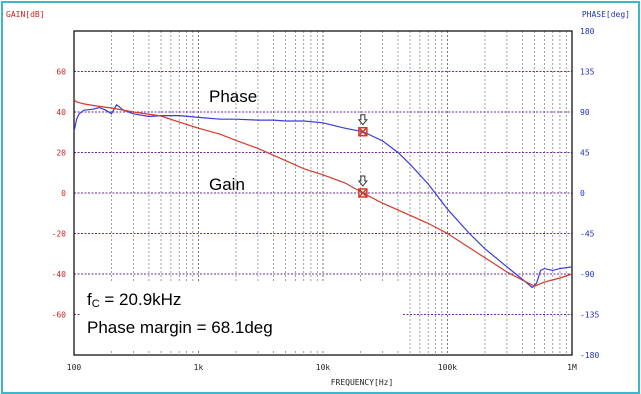  Describe the element at coordinates (227, 184) in the screenshot. I see `gain-series-label: Gain` at that location.